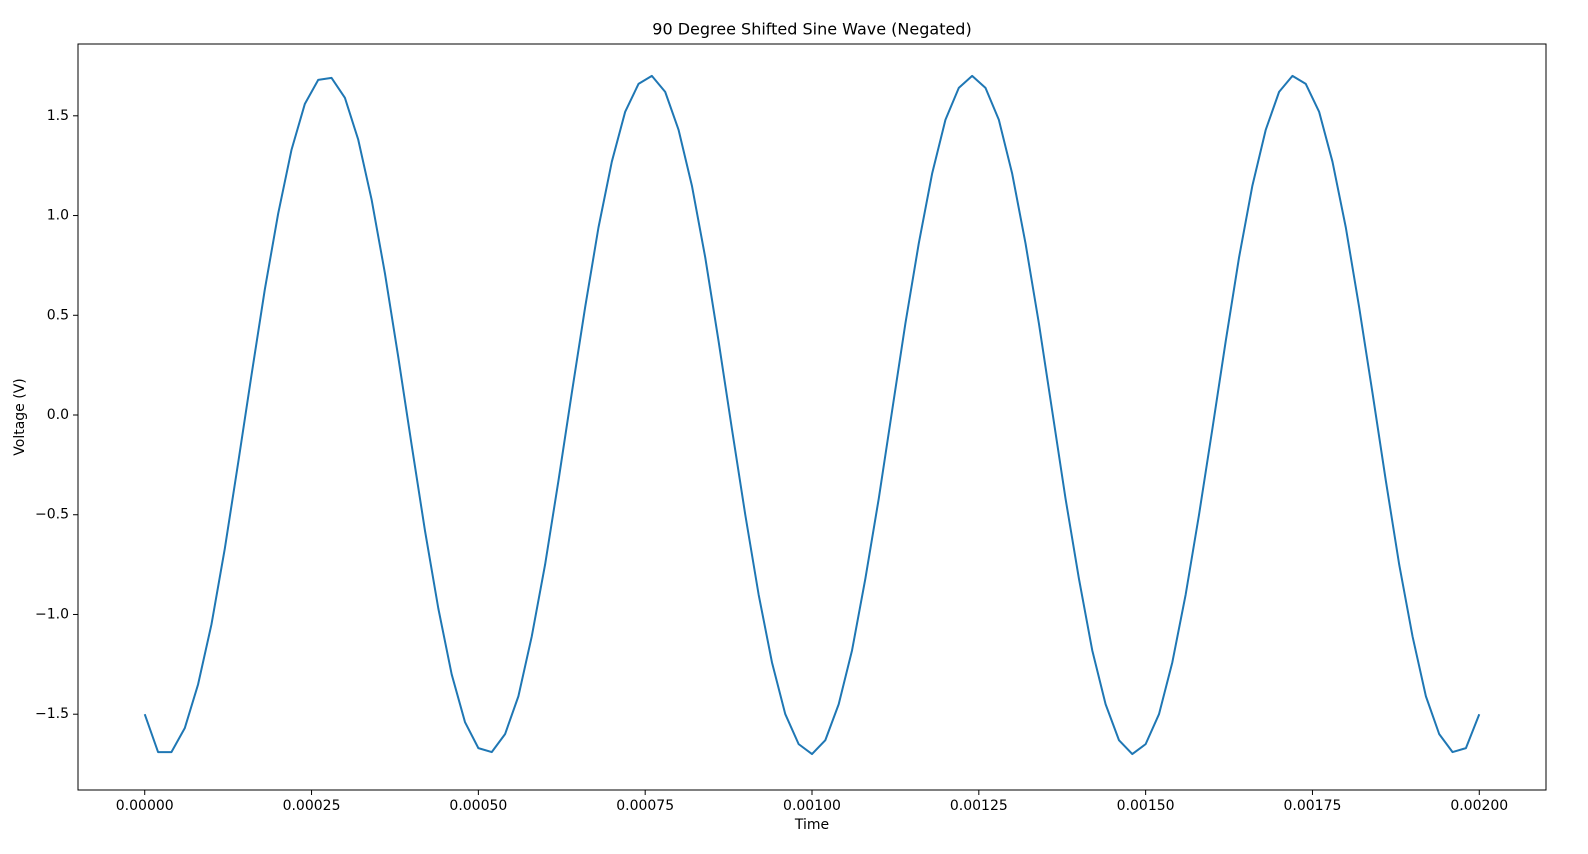 Image resolution: width=1588 pixels, height=854 pixels. I want to click on x-tick-label: 0.00150, so click(1146, 806).